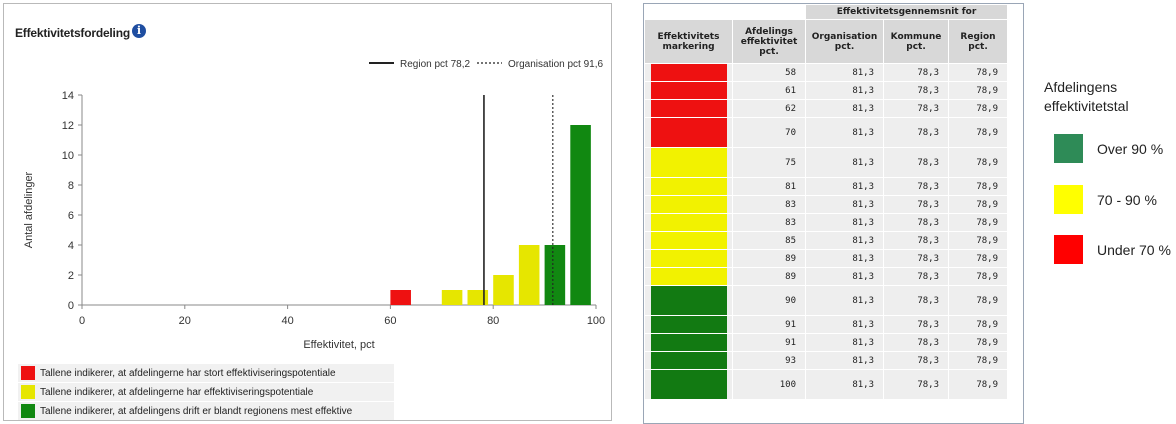  I want to click on table-cell-afd: 93, so click(769, 360).